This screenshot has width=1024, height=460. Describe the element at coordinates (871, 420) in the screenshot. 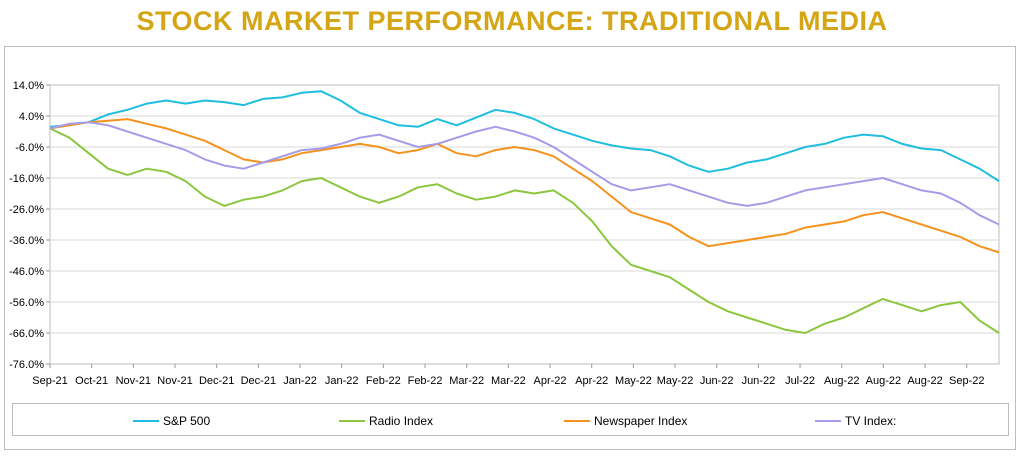

I see `legend-label-tv: TV Index:` at that location.